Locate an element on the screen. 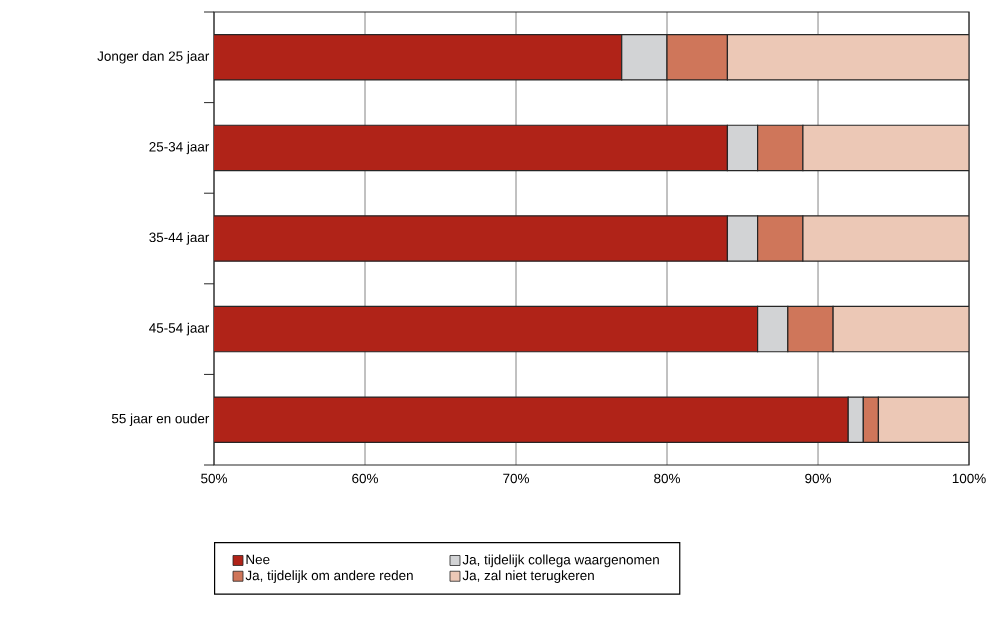 The height and width of the screenshot is (631, 1001). legend-label: Ja, zal niet terugkeren is located at coordinates (528, 576).